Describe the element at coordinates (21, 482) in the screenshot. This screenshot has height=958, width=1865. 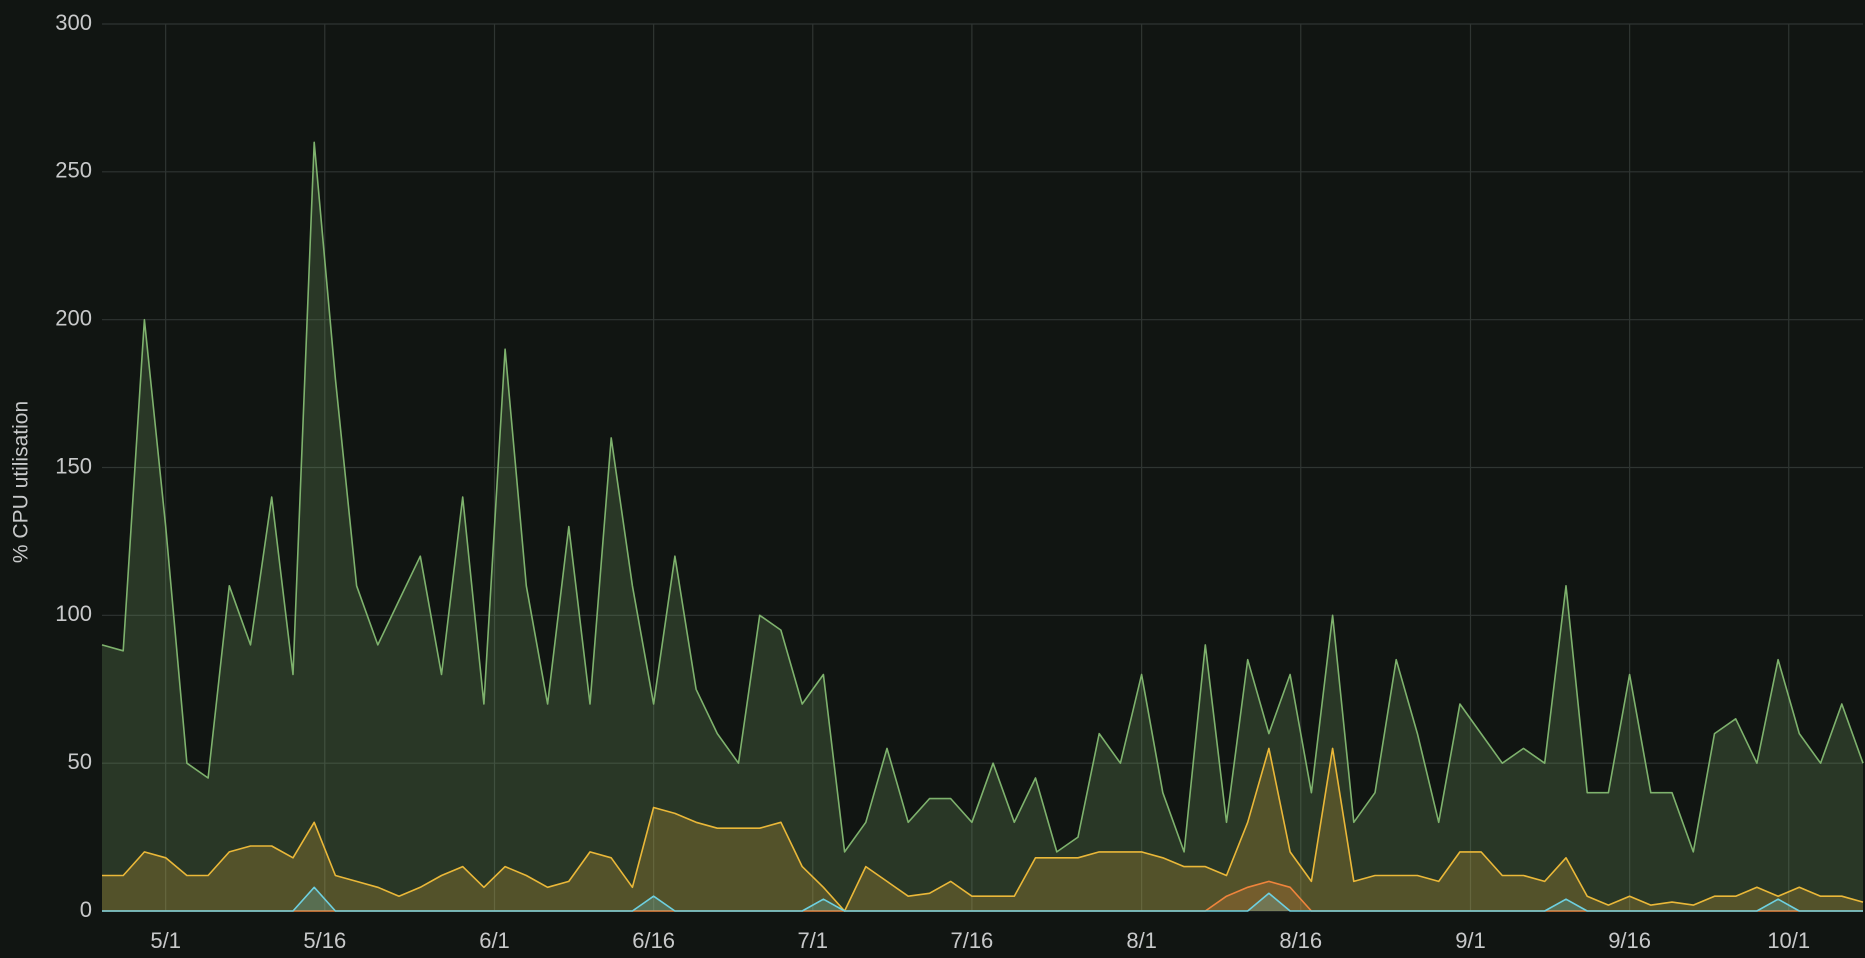
I see `y-axis-label: % CPU utilisation` at that location.